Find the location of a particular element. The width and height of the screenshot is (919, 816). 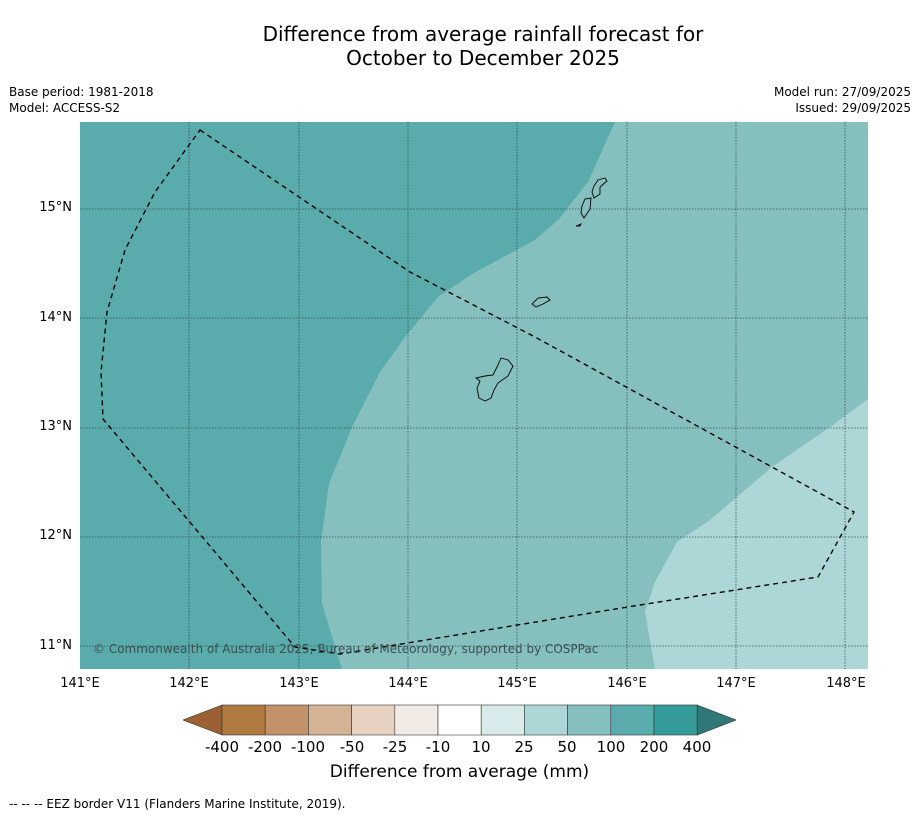

cbar-label: -400 is located at coordinates (222, 747).